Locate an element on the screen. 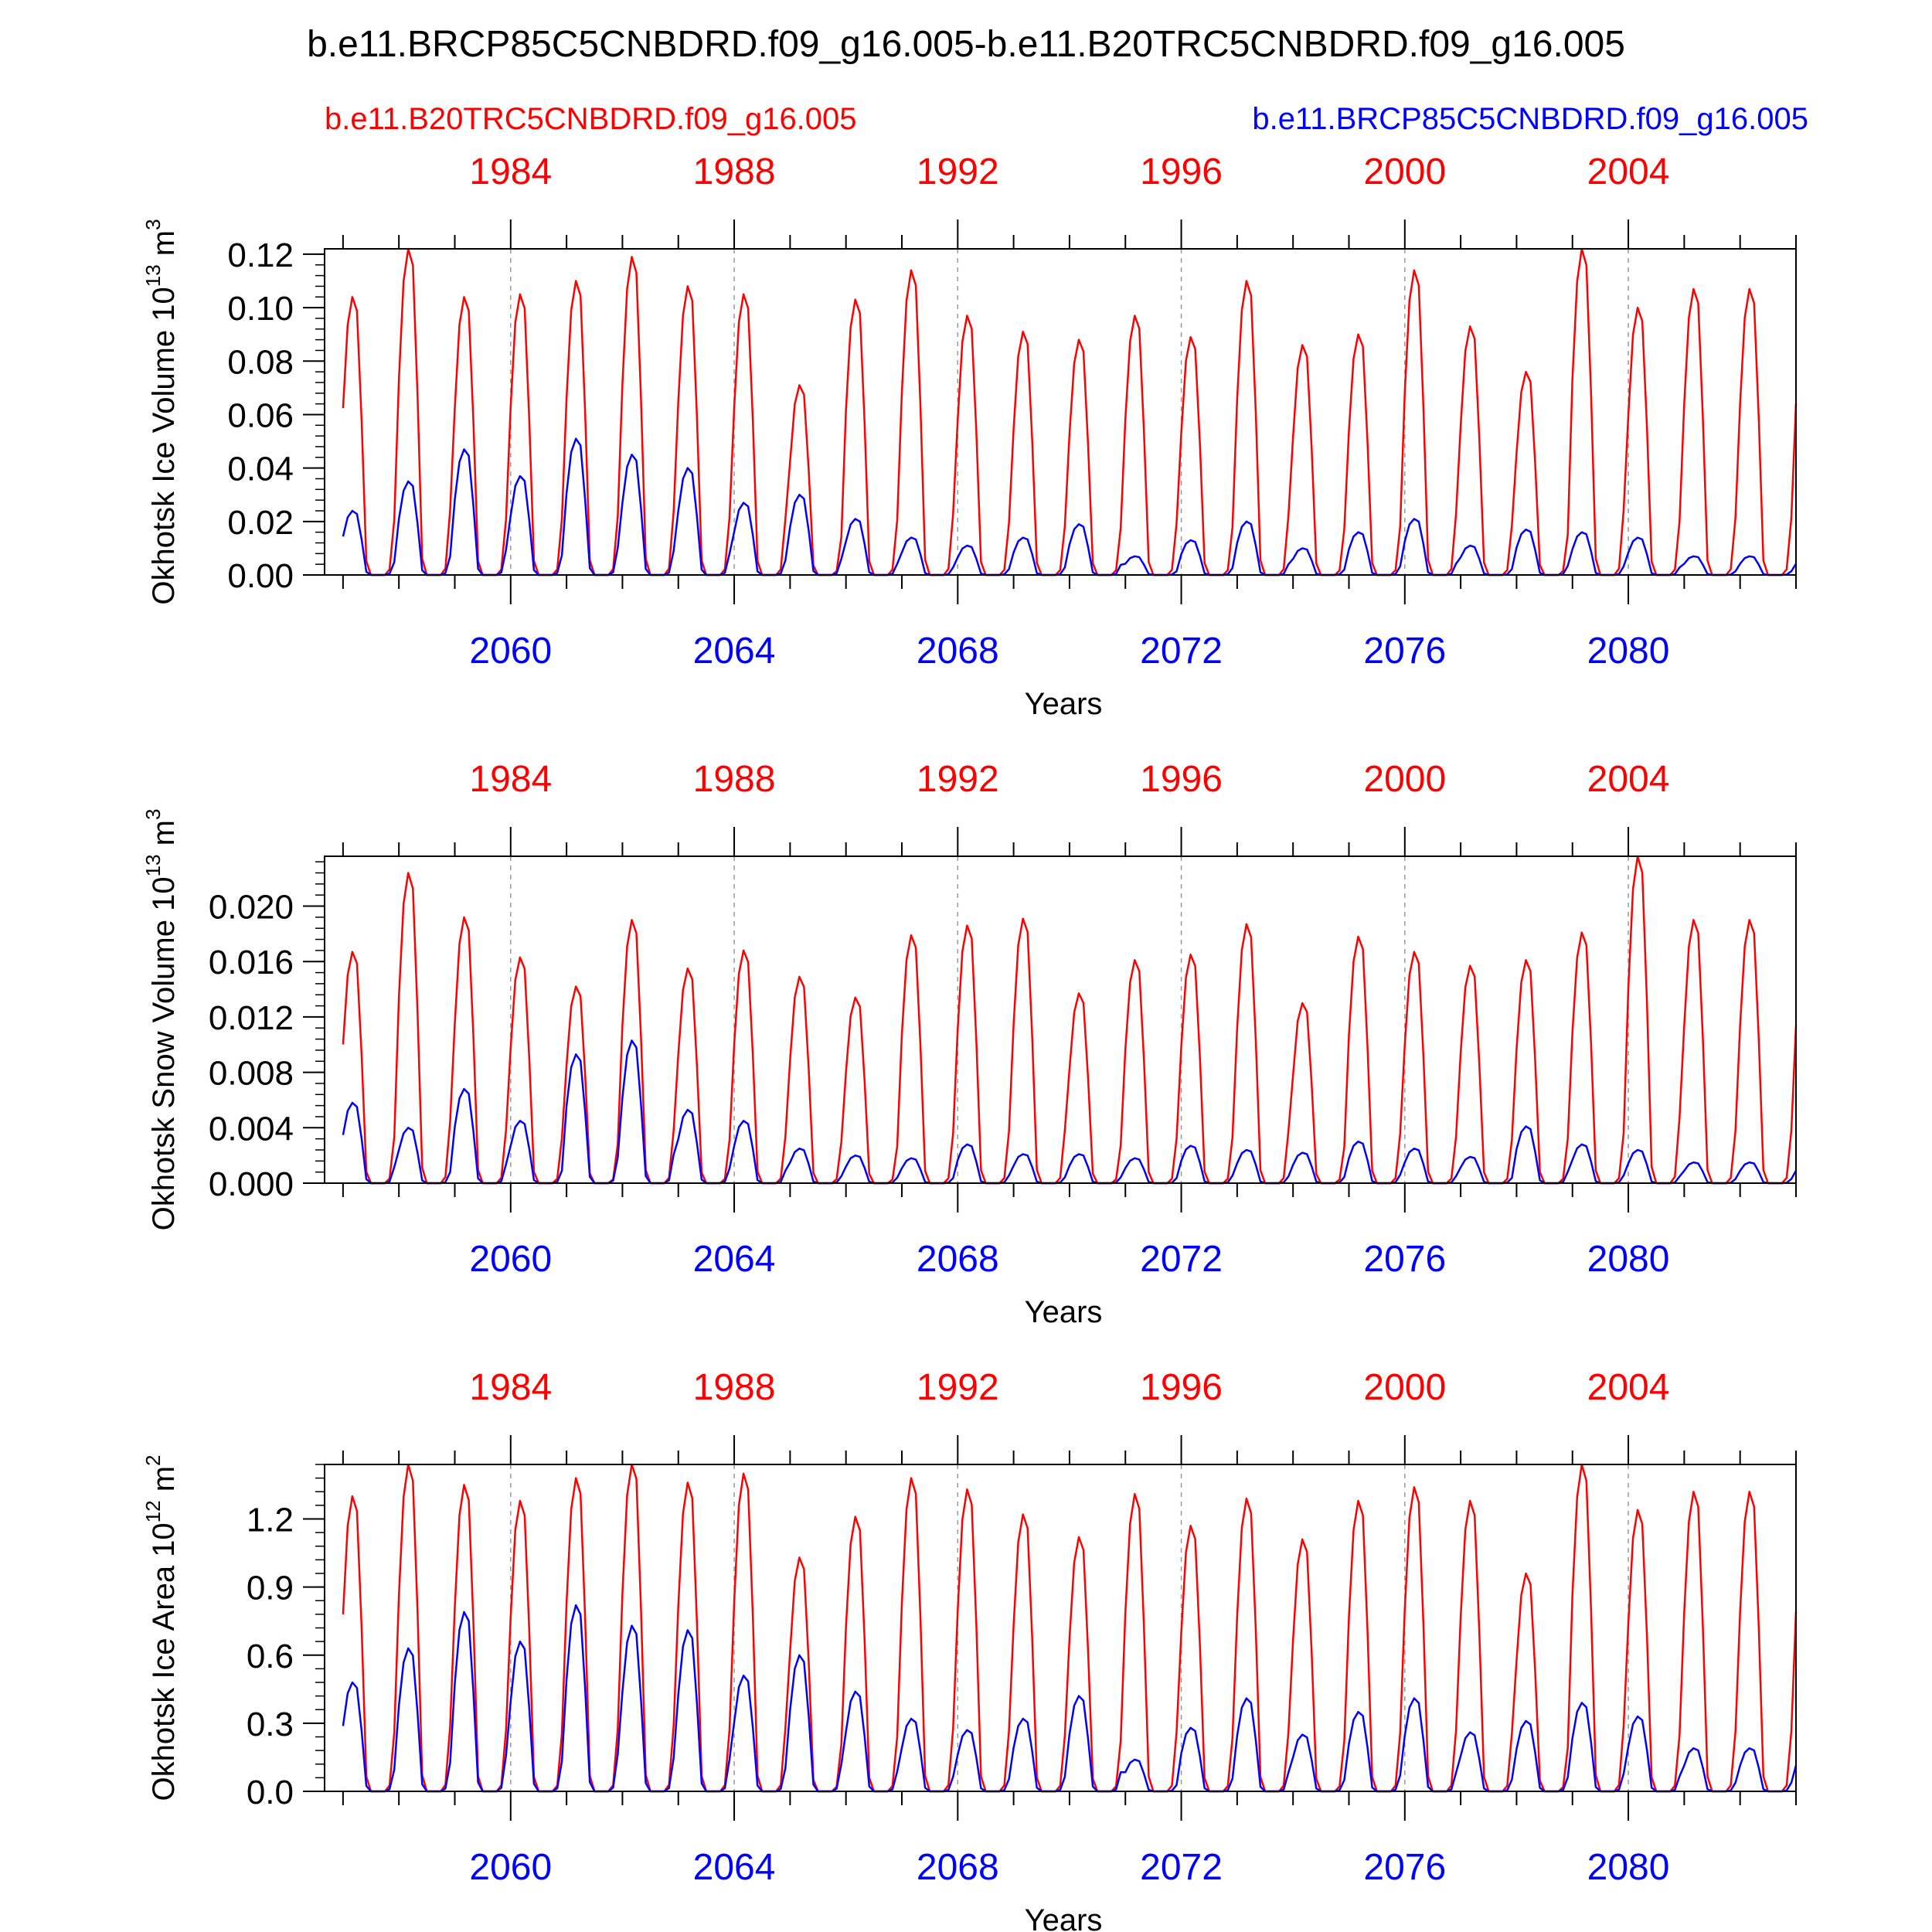 This screenshot has width=1932, height=1932. y-tick-label: 1.2 is located at coordinates (271, 1520).